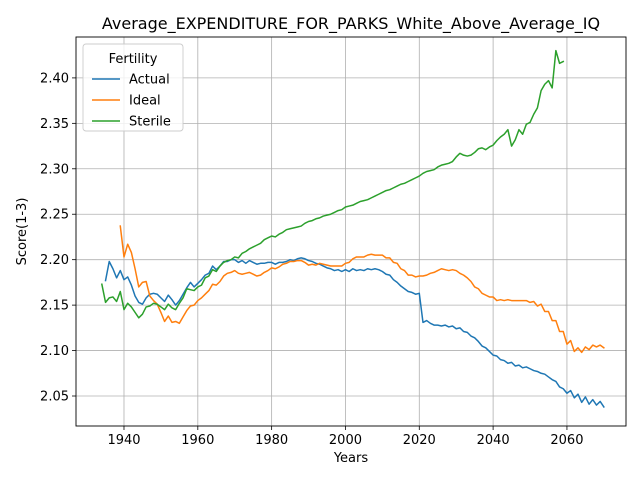  Describe the element at coordinates (54, 124) in the screenshot. I see `y-tick-label: 2.35` at that location.